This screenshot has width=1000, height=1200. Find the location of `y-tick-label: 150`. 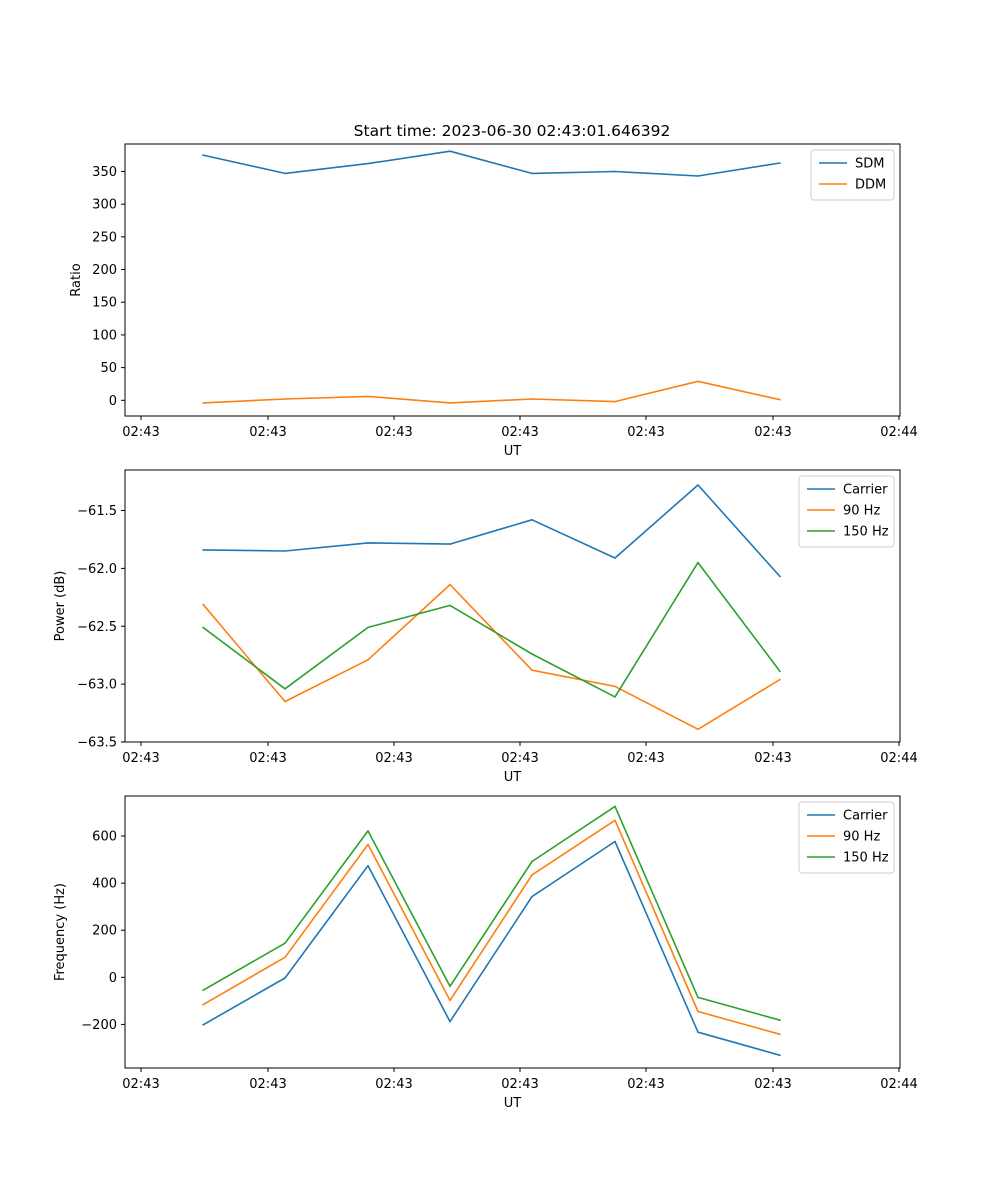

y-tick-label: 150 is located at coordinates (104, 303).